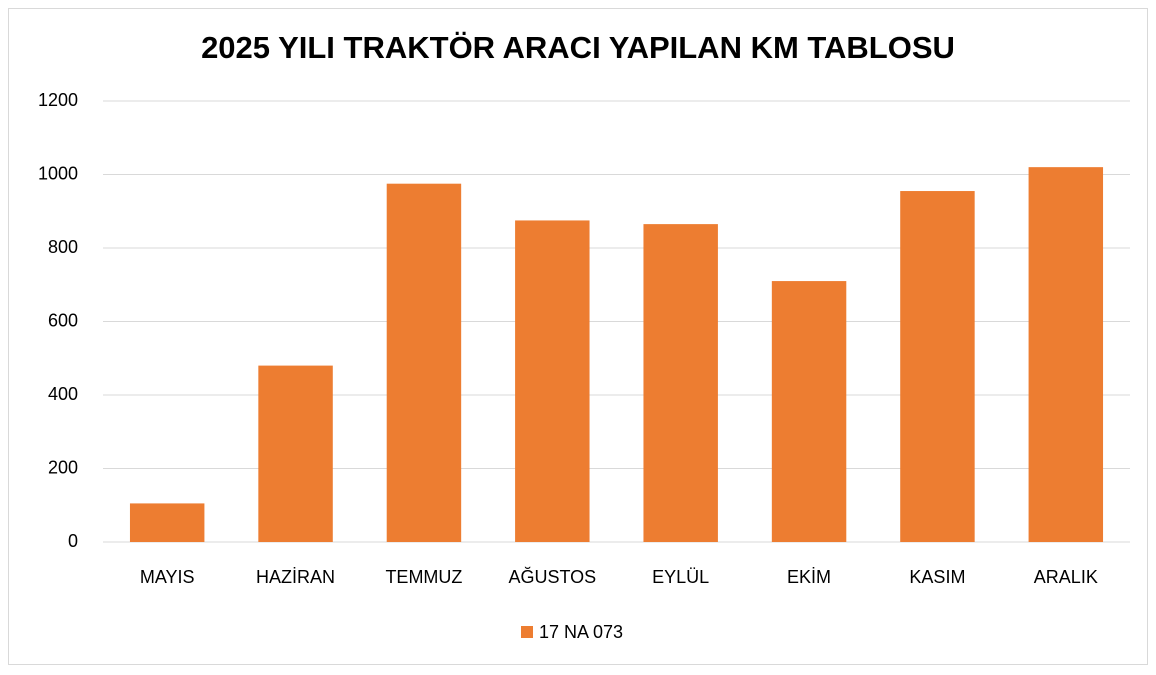  What do you see at coordinates (423, 577) in the screenshot?
I see `x-tick-label: TEMMUZ` at bounding box center [423, 577].